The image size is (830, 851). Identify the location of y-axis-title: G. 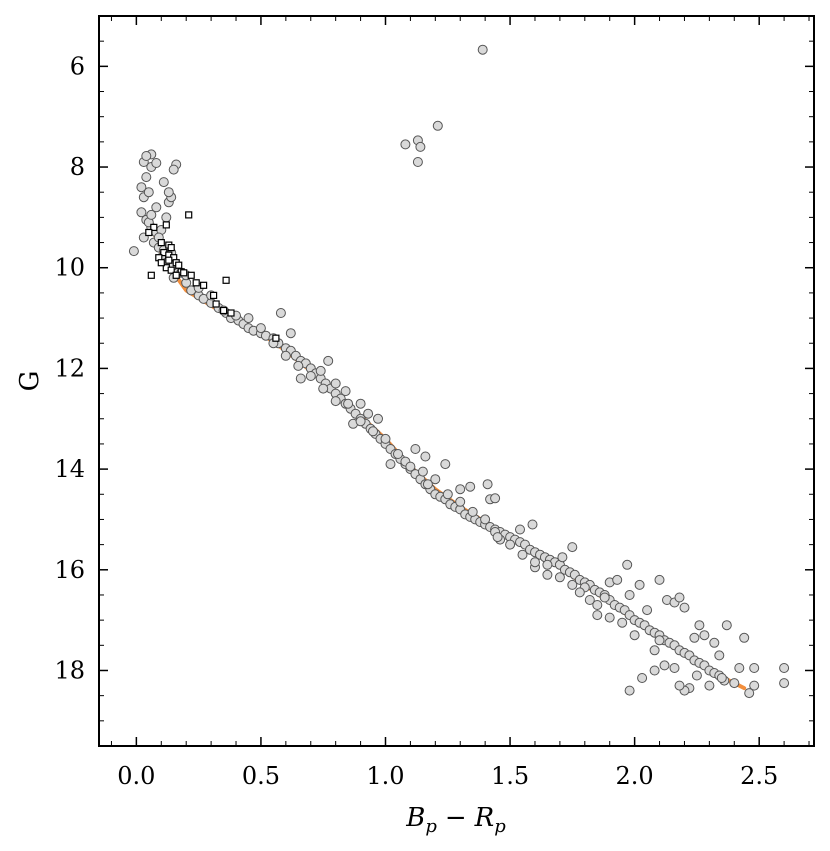
(30, 381).